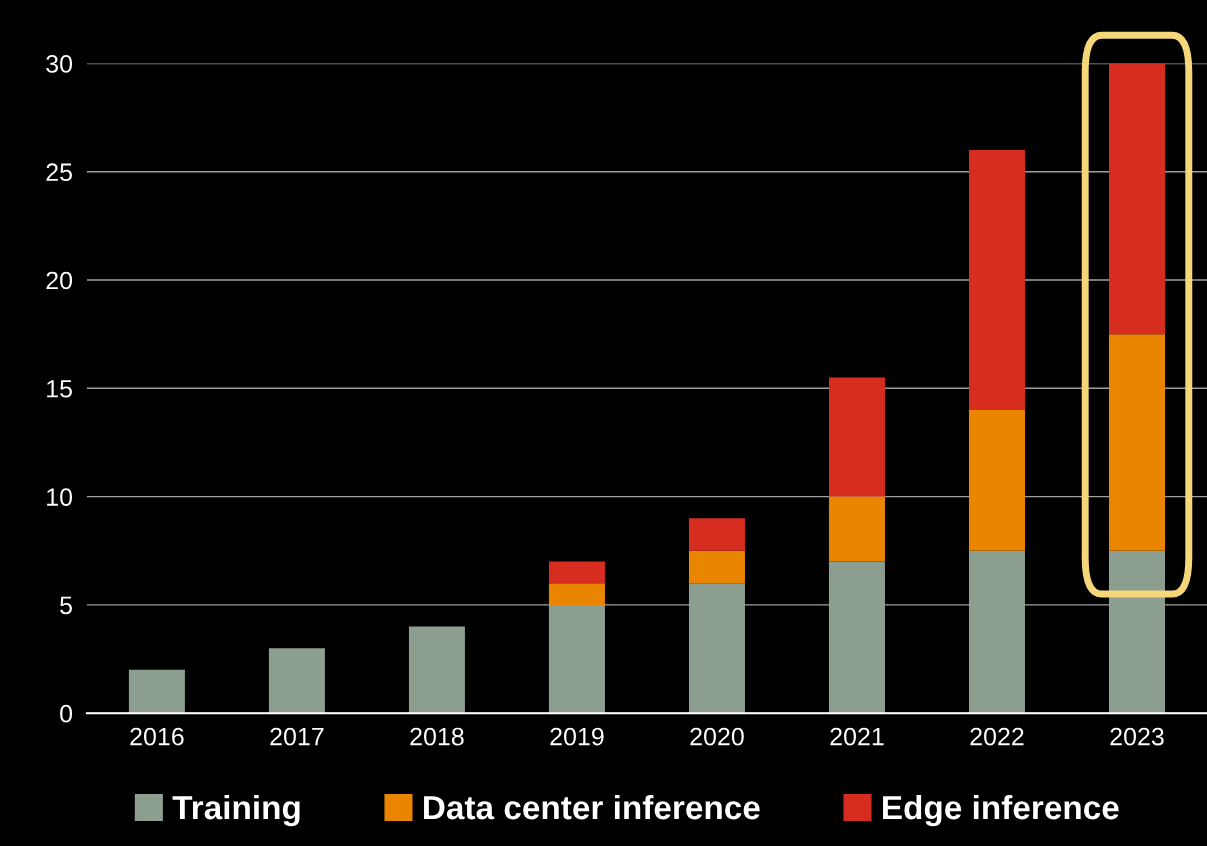  Describe the element at coordinates (1137, 736) in the screenshot. I see `x-tick-label: 2023` at that location.